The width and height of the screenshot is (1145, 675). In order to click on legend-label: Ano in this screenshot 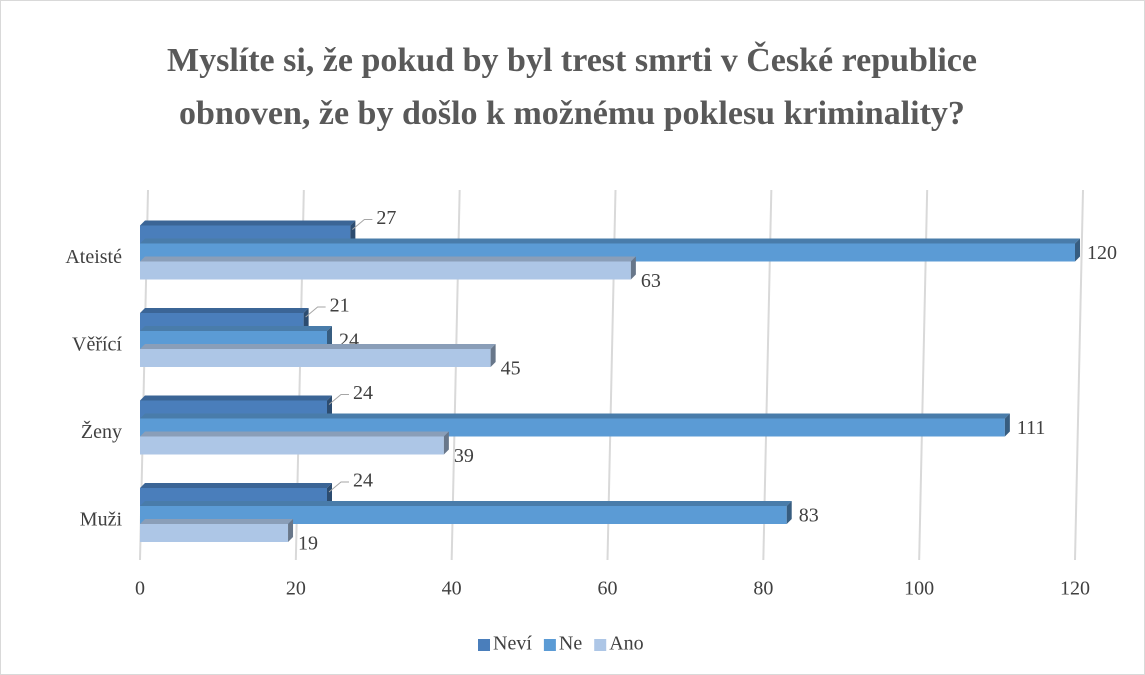, I will do `click(626, 644)`.